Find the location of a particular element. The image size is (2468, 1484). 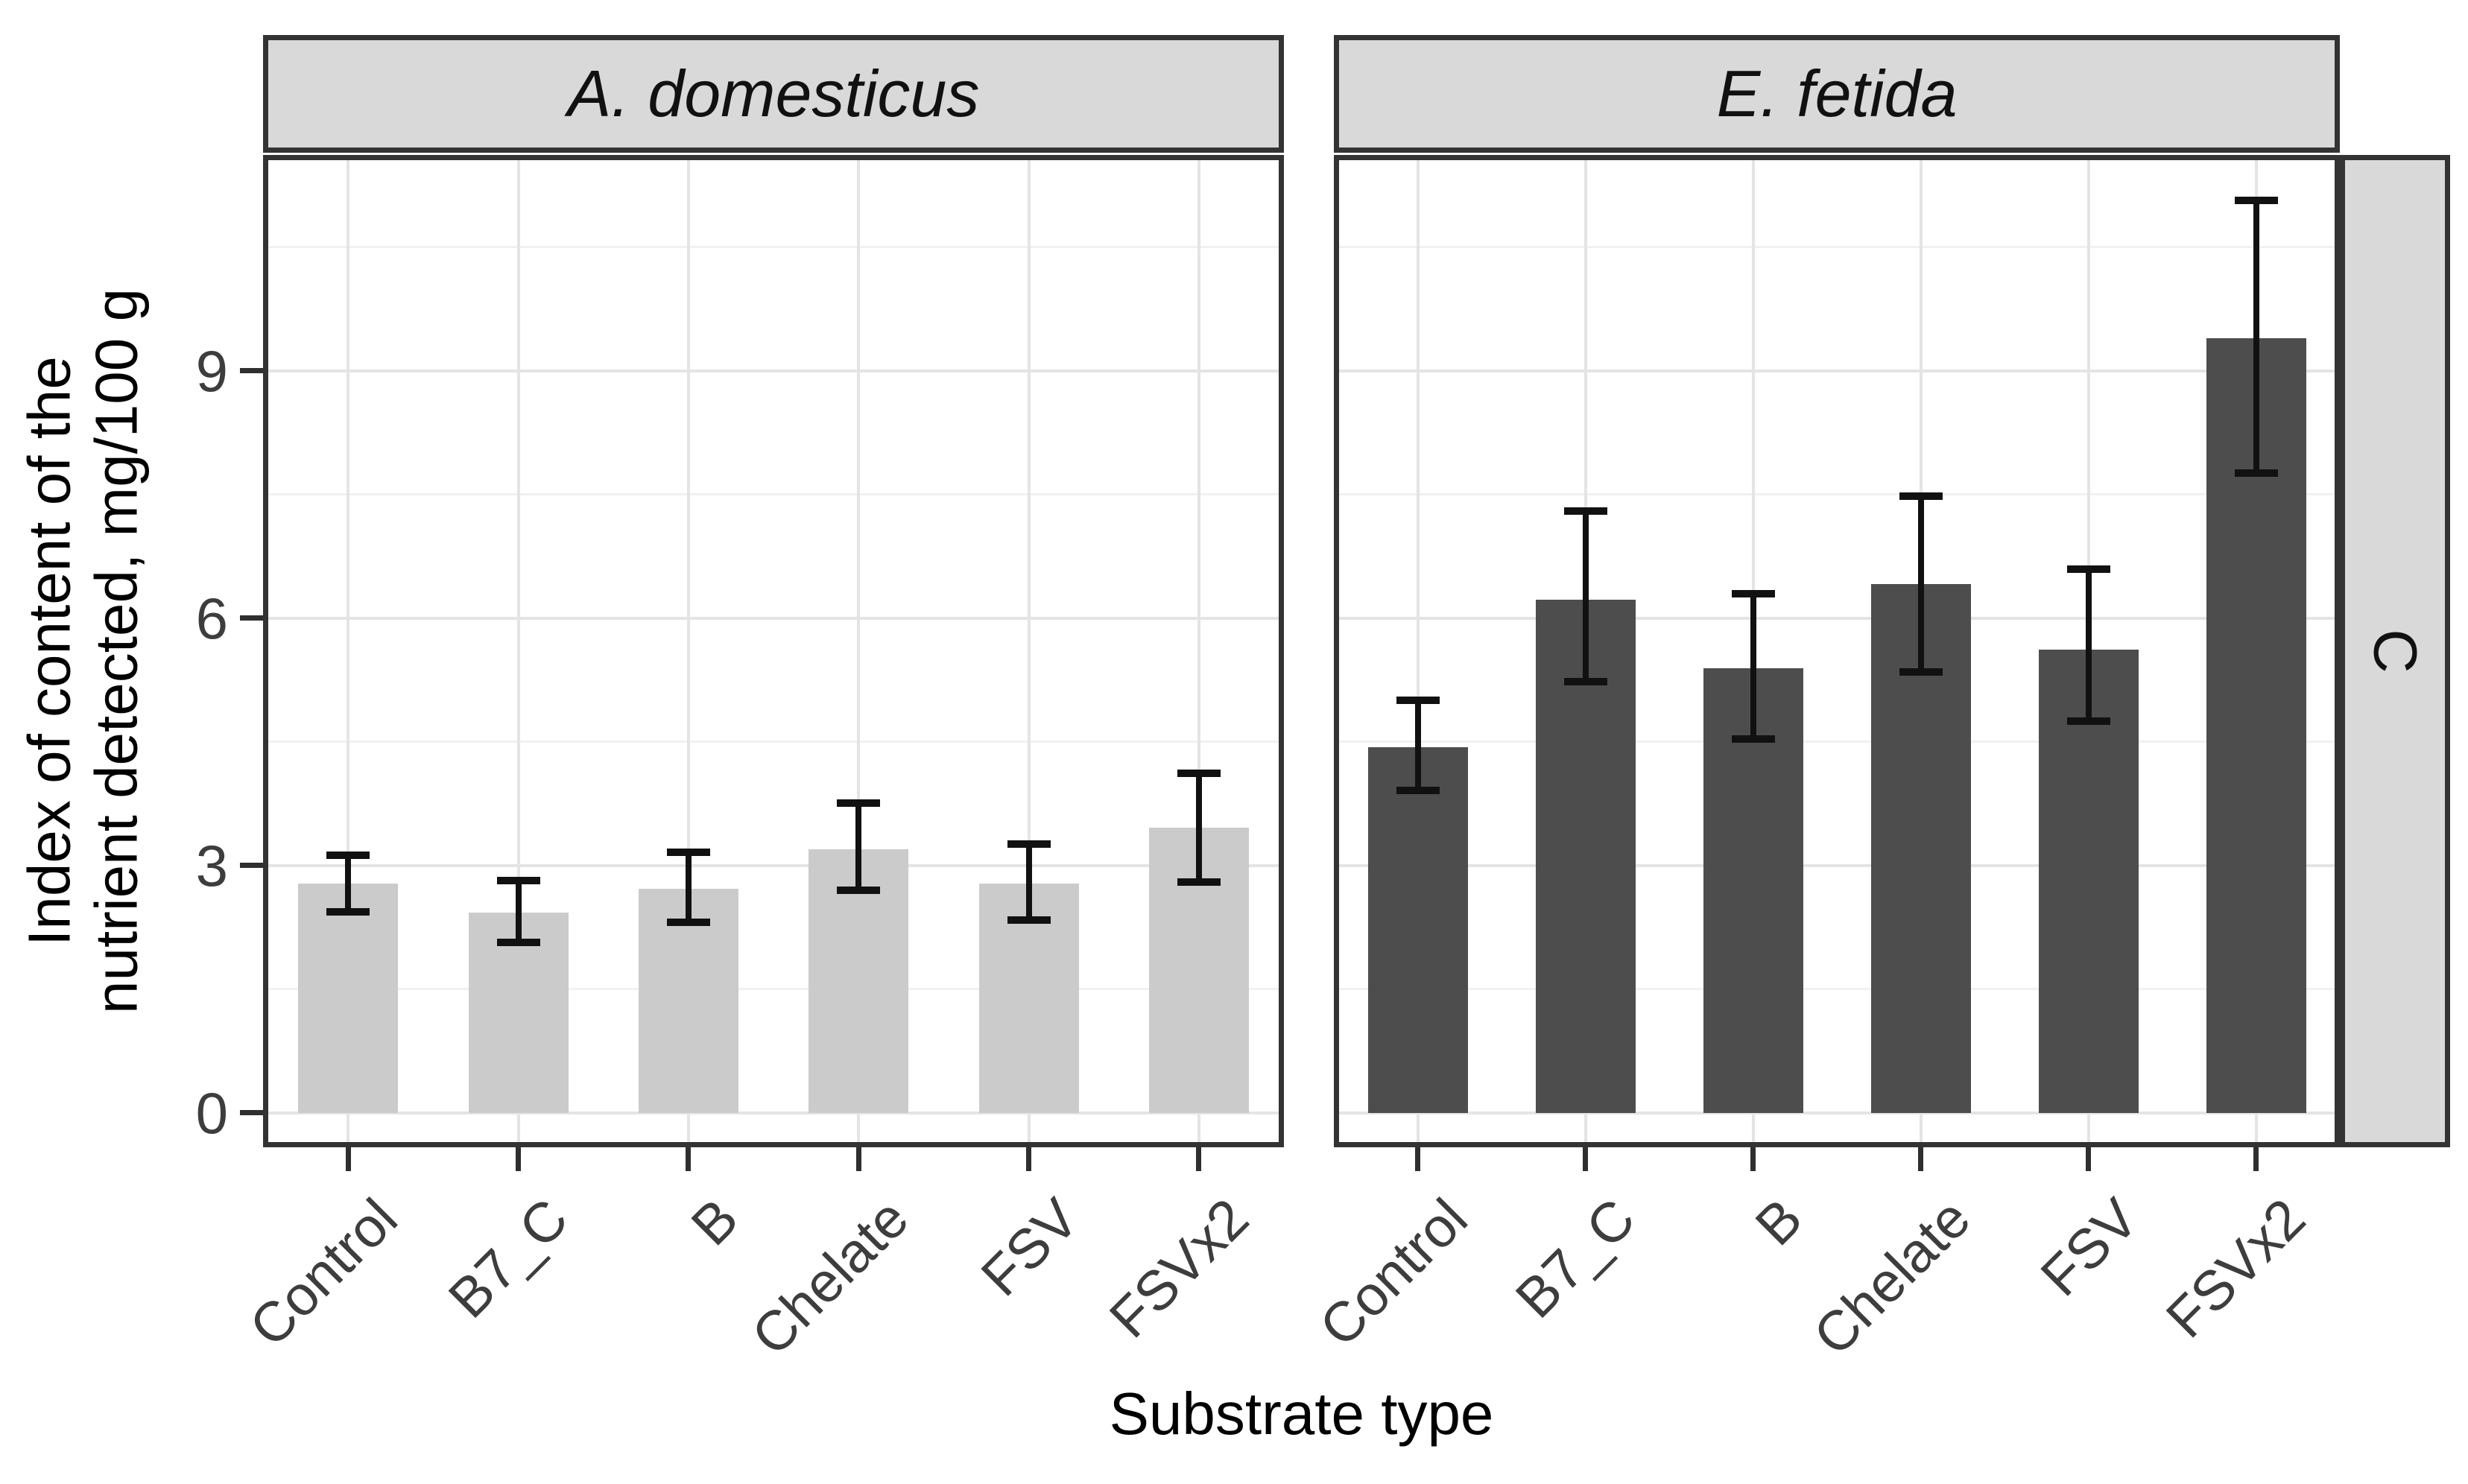

bar-B7_C is located at coordinates (1586, 857).